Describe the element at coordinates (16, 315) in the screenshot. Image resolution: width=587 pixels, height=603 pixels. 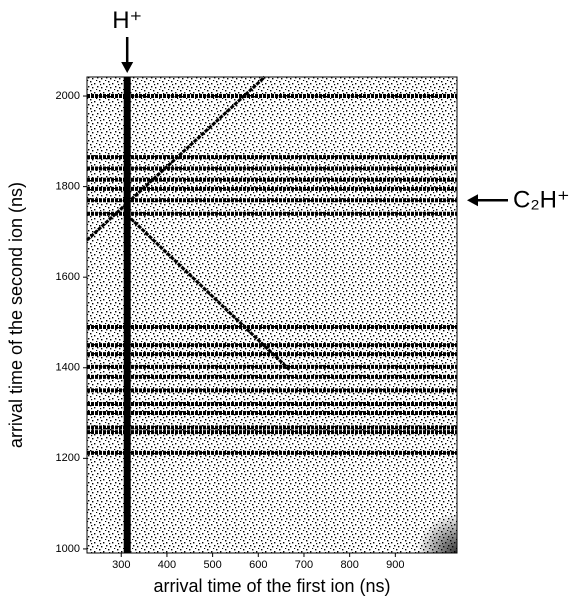
I see `y-axis-label: arrival time of the second ion (ns)` at that location.